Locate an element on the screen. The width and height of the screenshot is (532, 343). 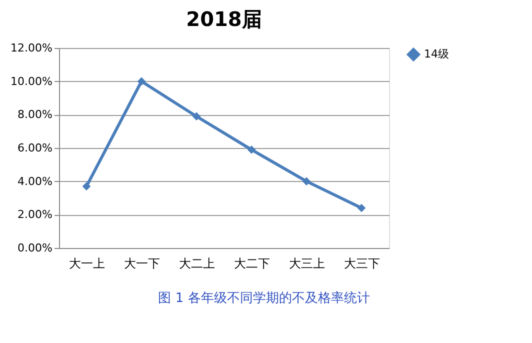
x-tick-label: 大三上 is located at coordinates (307, 263).